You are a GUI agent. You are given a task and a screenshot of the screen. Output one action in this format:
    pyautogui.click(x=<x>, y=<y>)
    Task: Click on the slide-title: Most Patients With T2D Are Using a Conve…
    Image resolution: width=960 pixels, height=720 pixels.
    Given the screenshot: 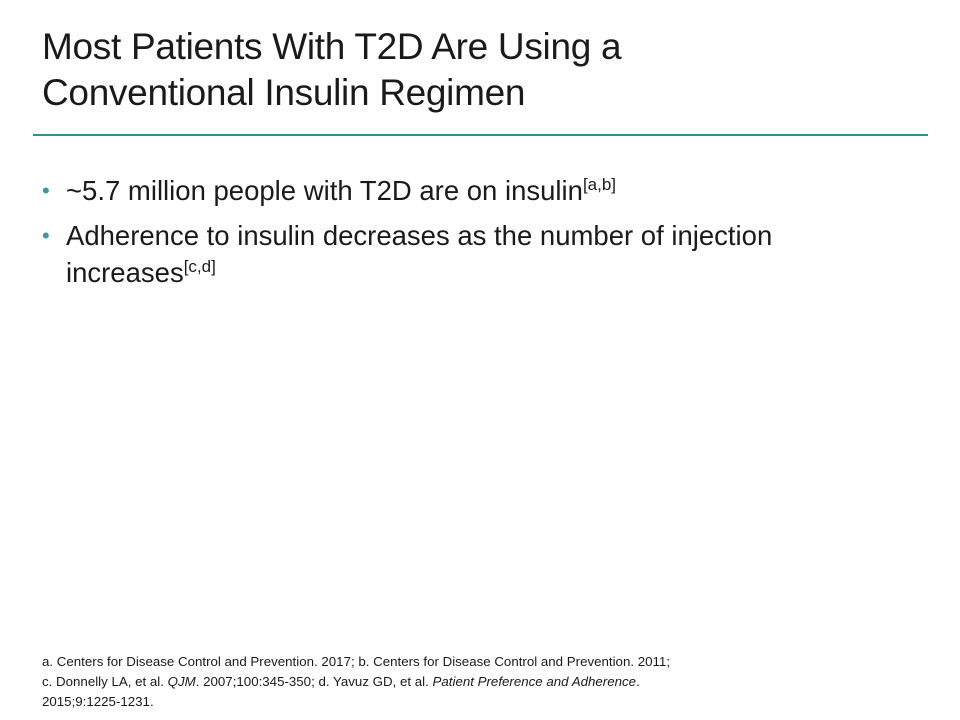 What is the action you would take?
    pyautogui.click(x=482, y=70)
    